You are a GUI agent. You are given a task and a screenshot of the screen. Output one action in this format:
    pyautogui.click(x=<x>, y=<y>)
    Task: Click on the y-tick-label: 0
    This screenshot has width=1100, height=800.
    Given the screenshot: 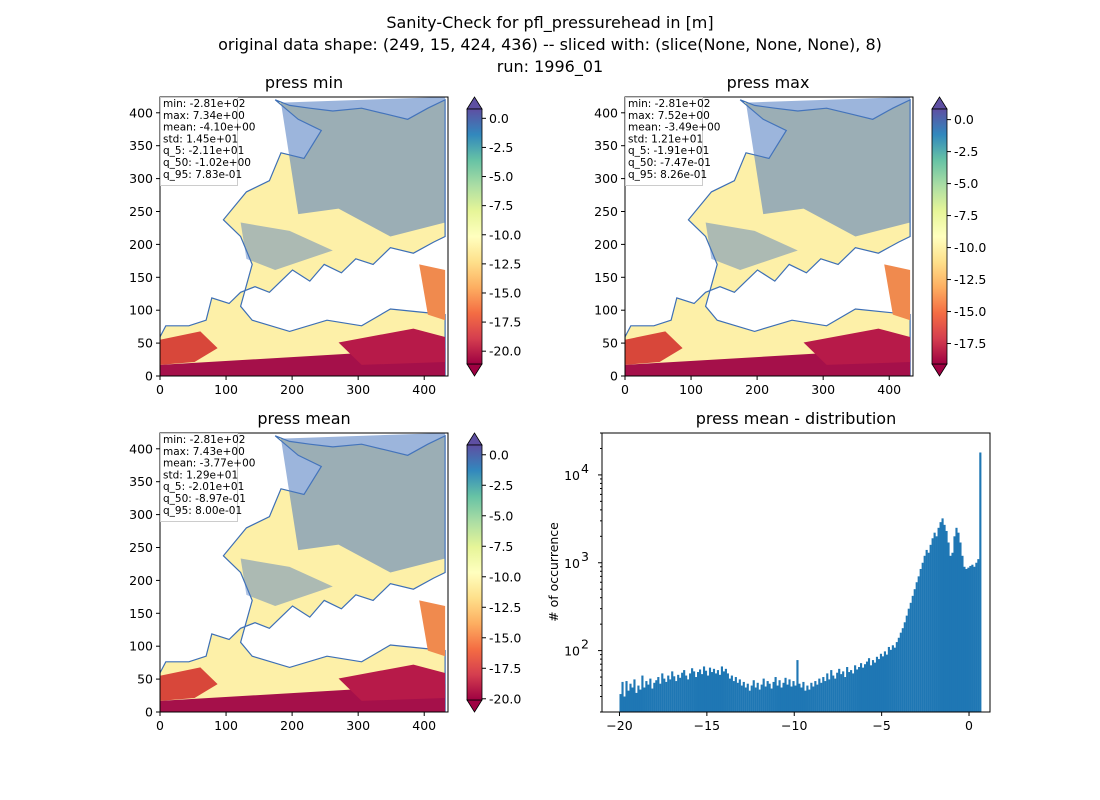 What is the action you would take?
    pyautogui.click(x=149, y=712)
    